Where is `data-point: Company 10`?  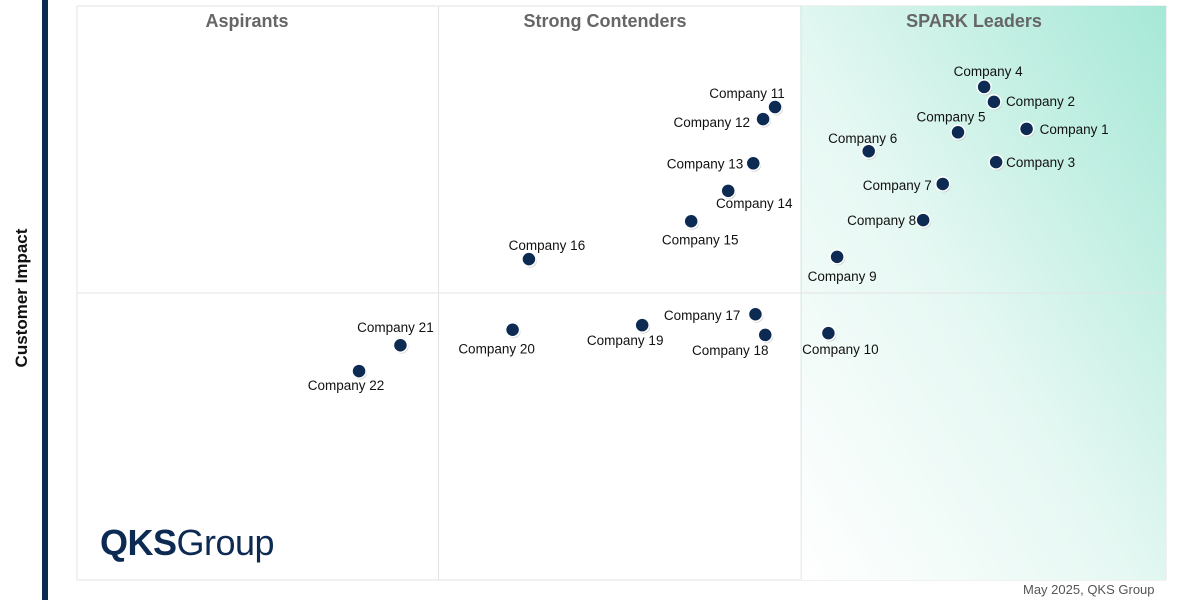 data-point: Company 10 is located at coordinates (840, 341).